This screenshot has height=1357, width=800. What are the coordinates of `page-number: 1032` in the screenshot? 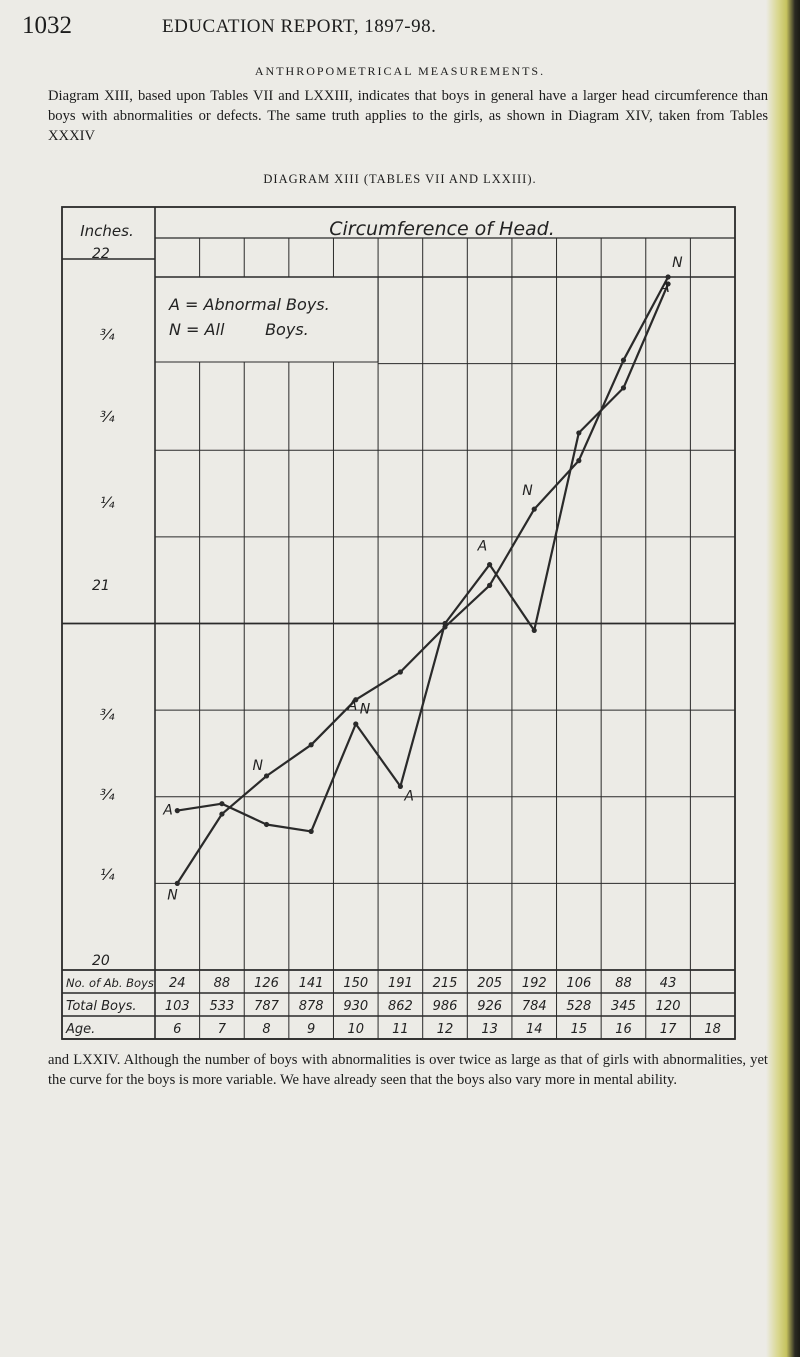 It's located at (47, 25).